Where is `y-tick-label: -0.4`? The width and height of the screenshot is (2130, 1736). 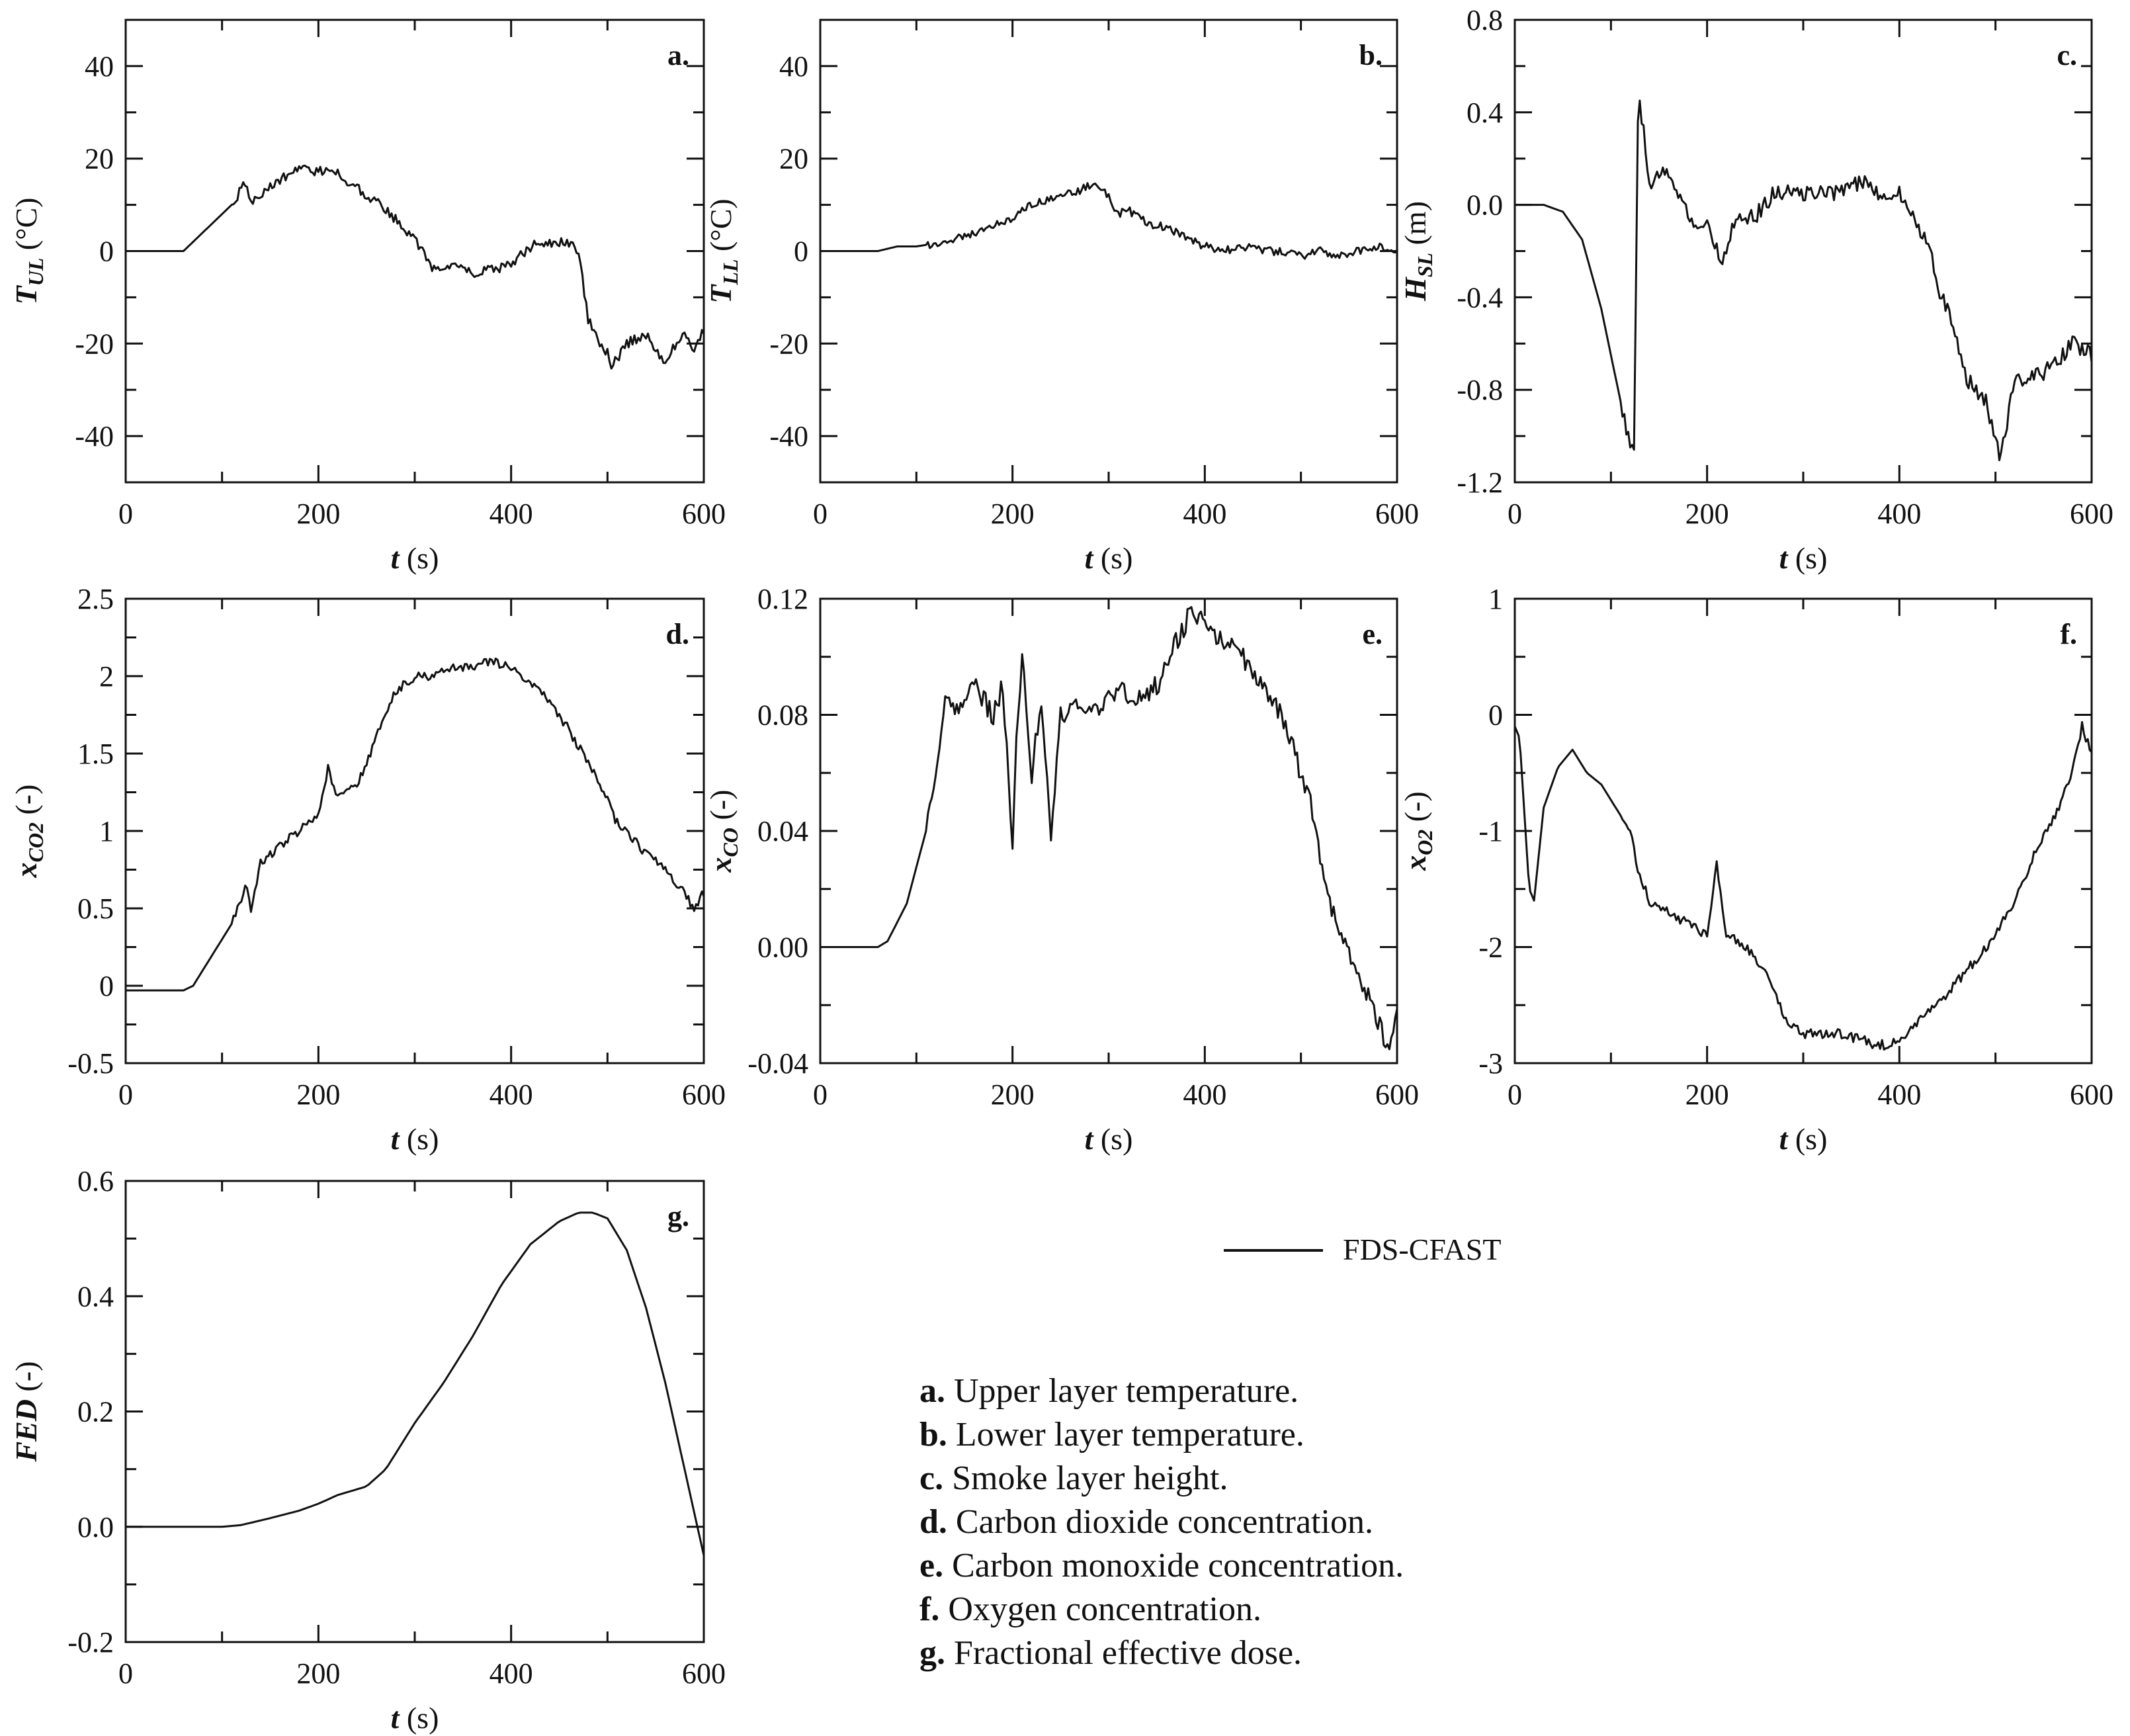
y-tick-label: -0.4 is located at coordinates (1480, 297).